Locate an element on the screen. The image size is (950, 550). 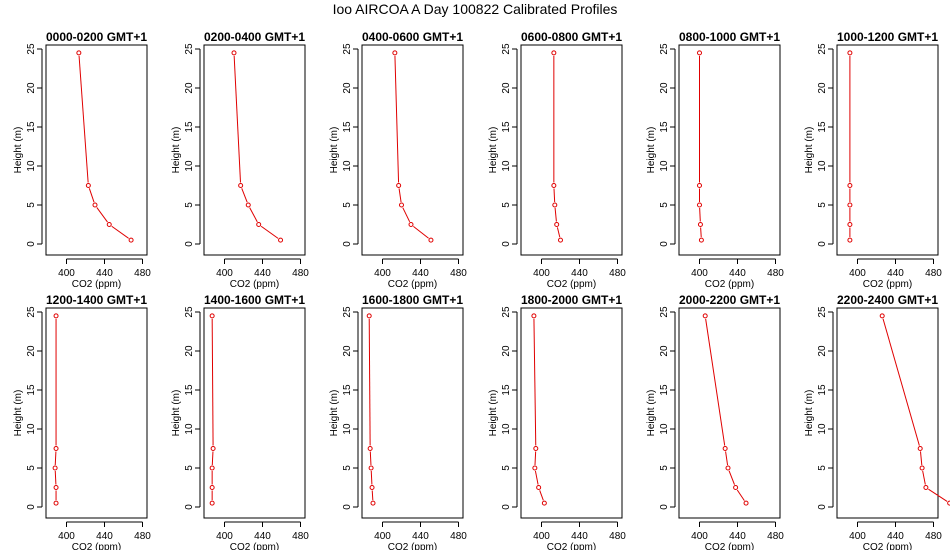
panel-title: 1600-1800 GMT+1 is located at coordinates (412, 300).